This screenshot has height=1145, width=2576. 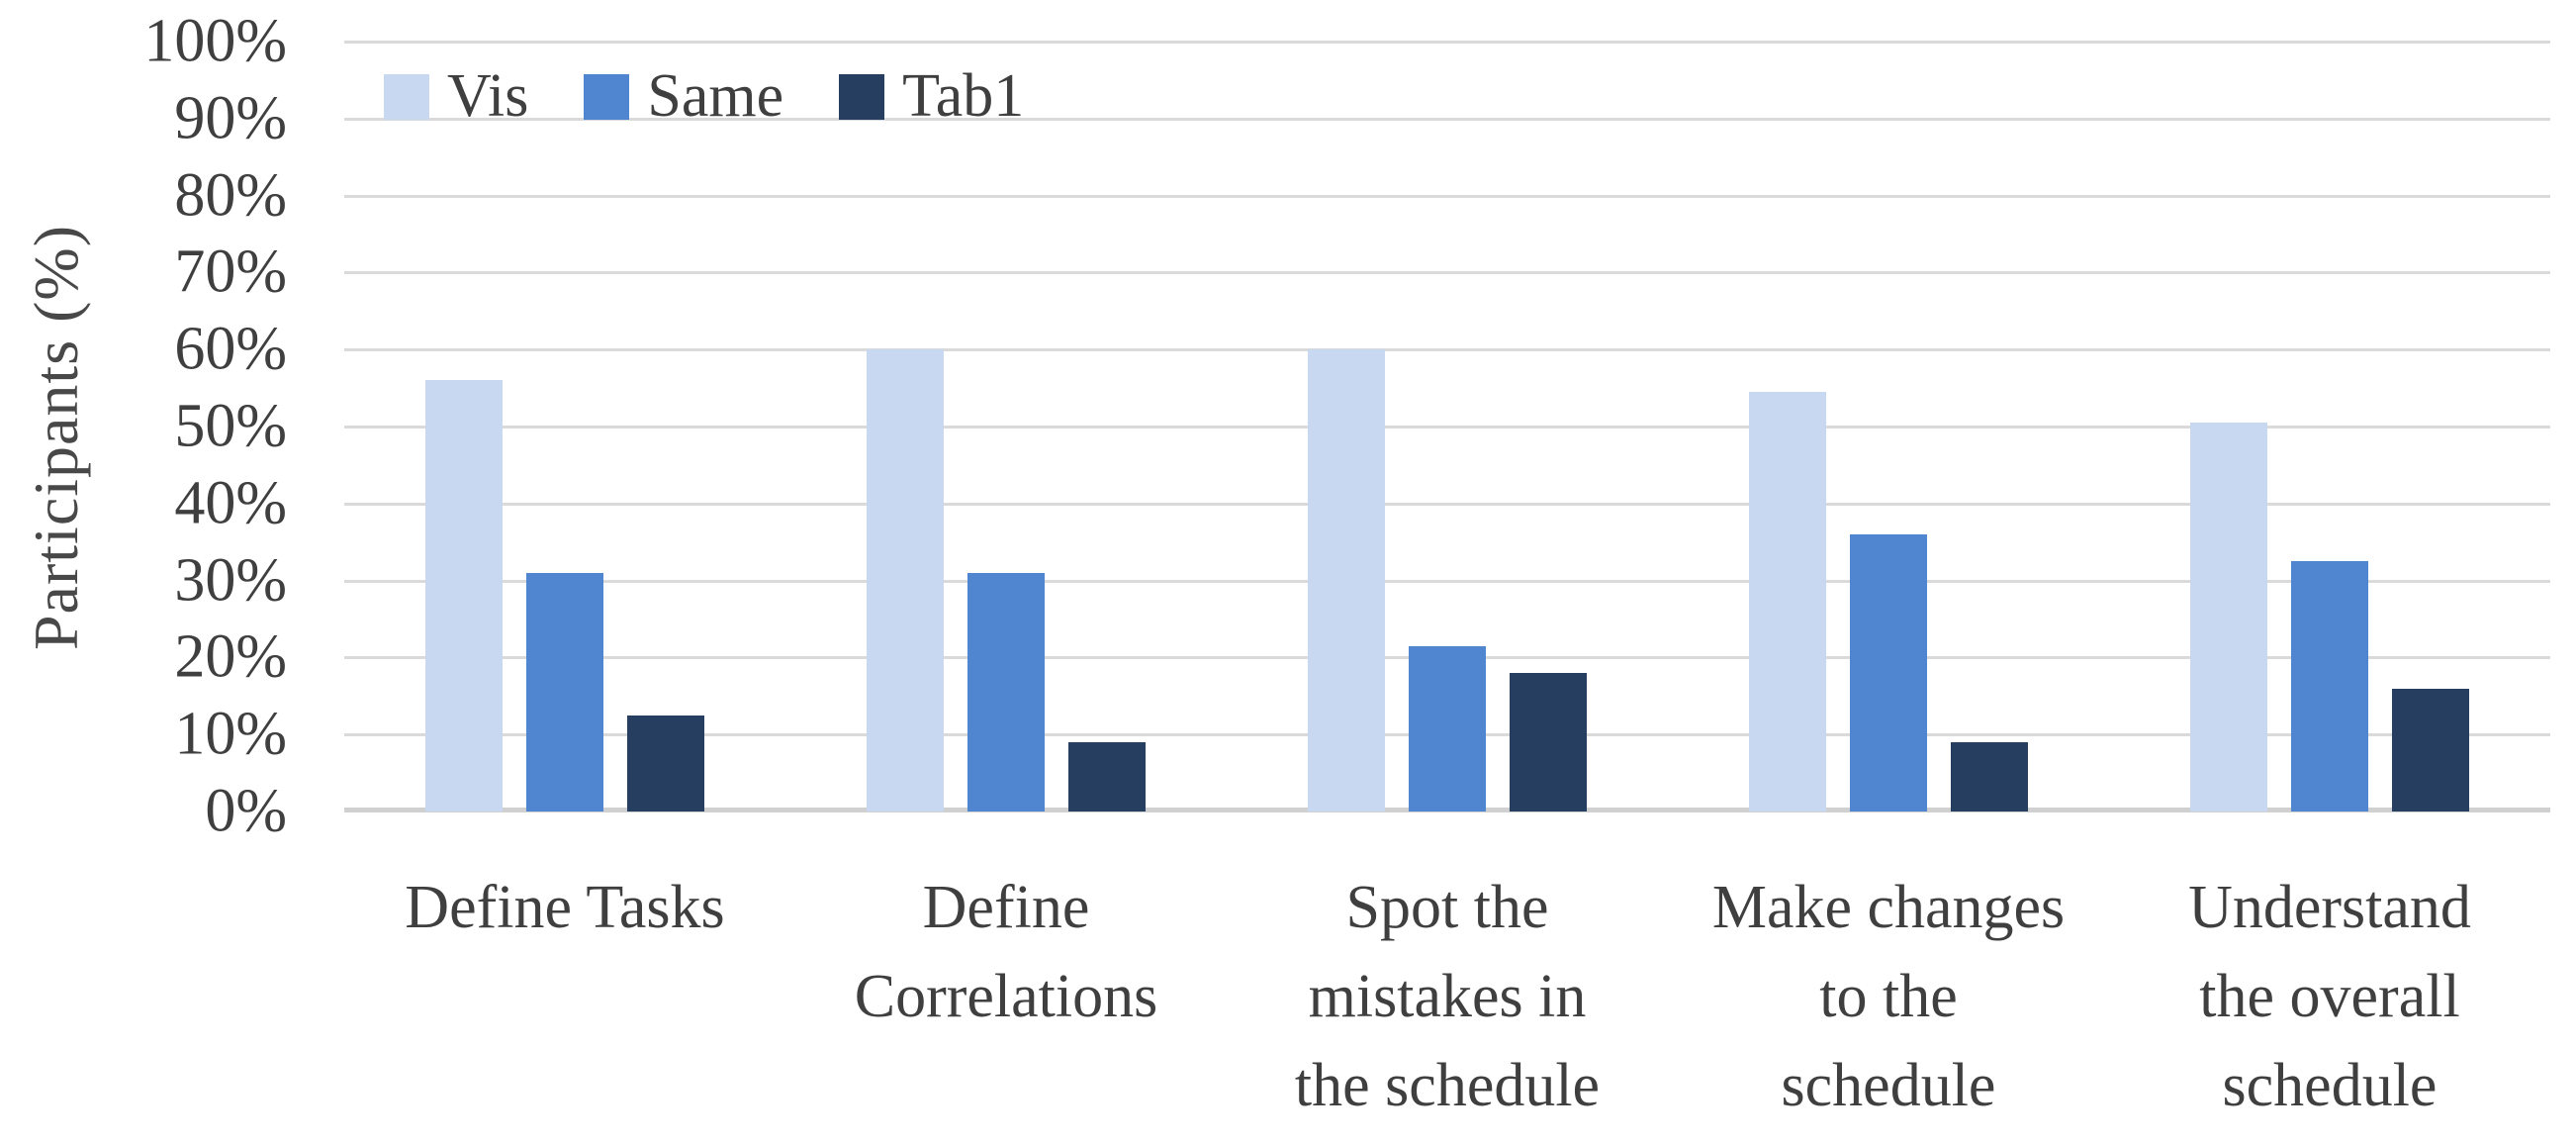 What do you see at coordinates (715, 96) in the screenshot?
I see `legend-label-same: Same` at bounding box center [715, 96].